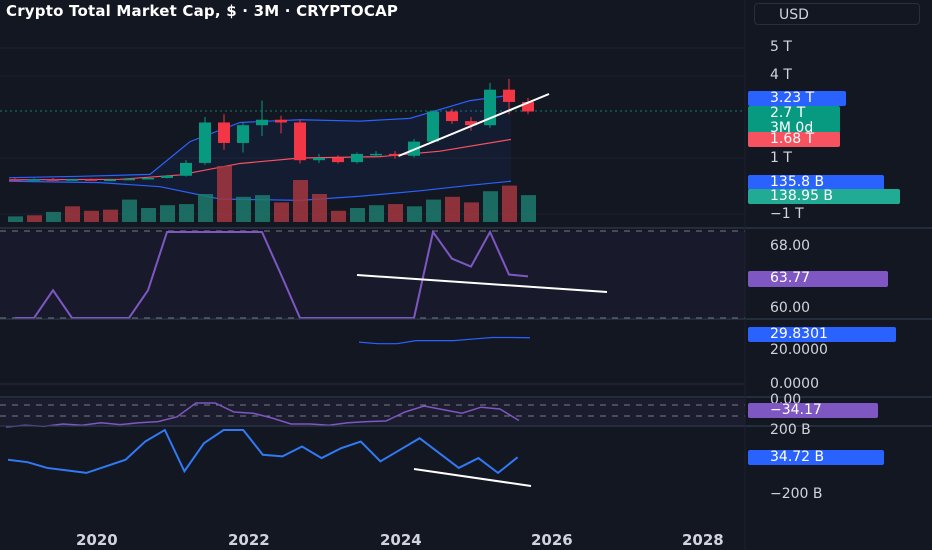 The image size is (932, 550). Describe the element at coordinates (816, 182) in the screenshot. I see `volume-badge: 135.8 B` at that location.